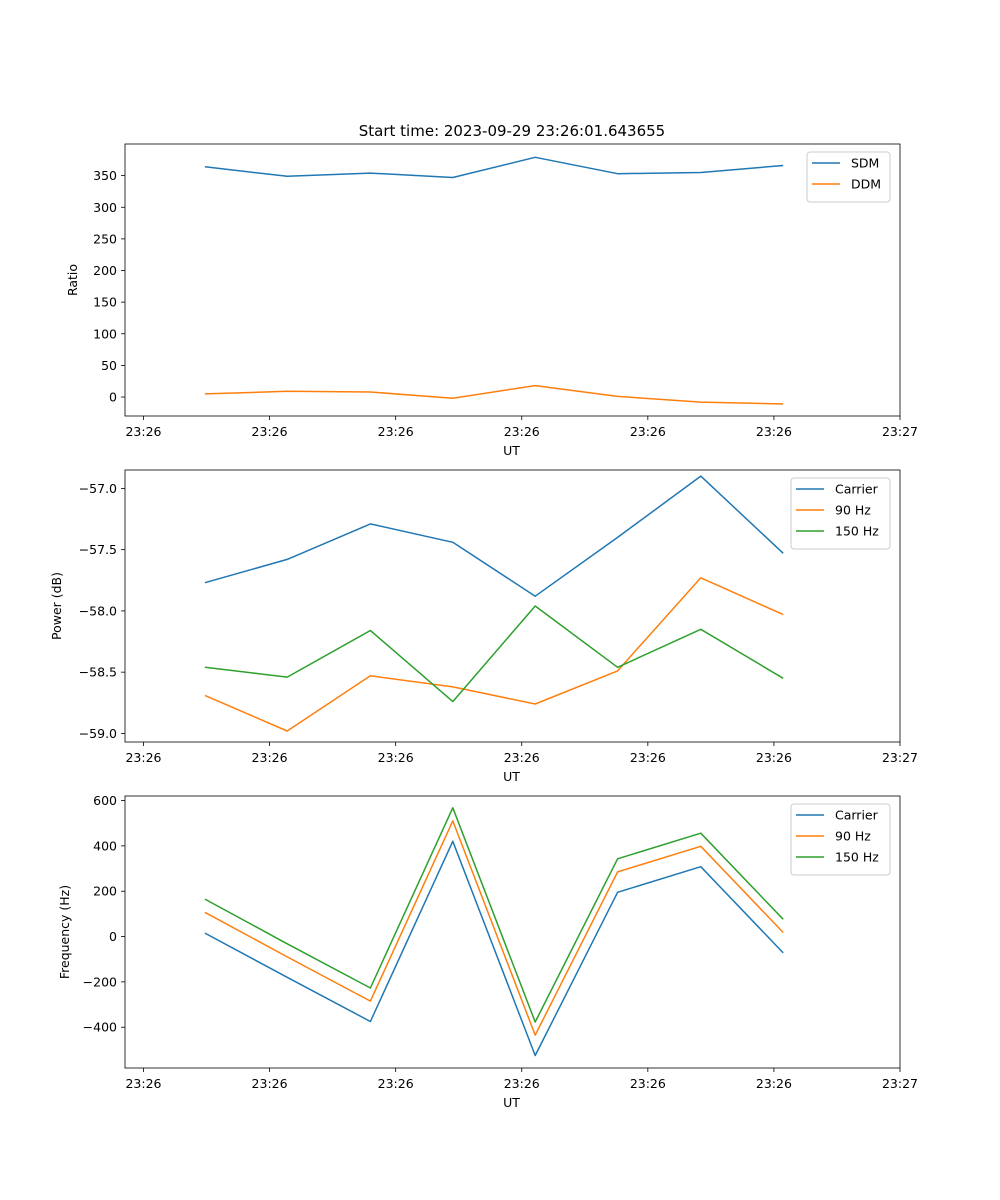  I want to click on legend-label: SDM, so click(865, 163).